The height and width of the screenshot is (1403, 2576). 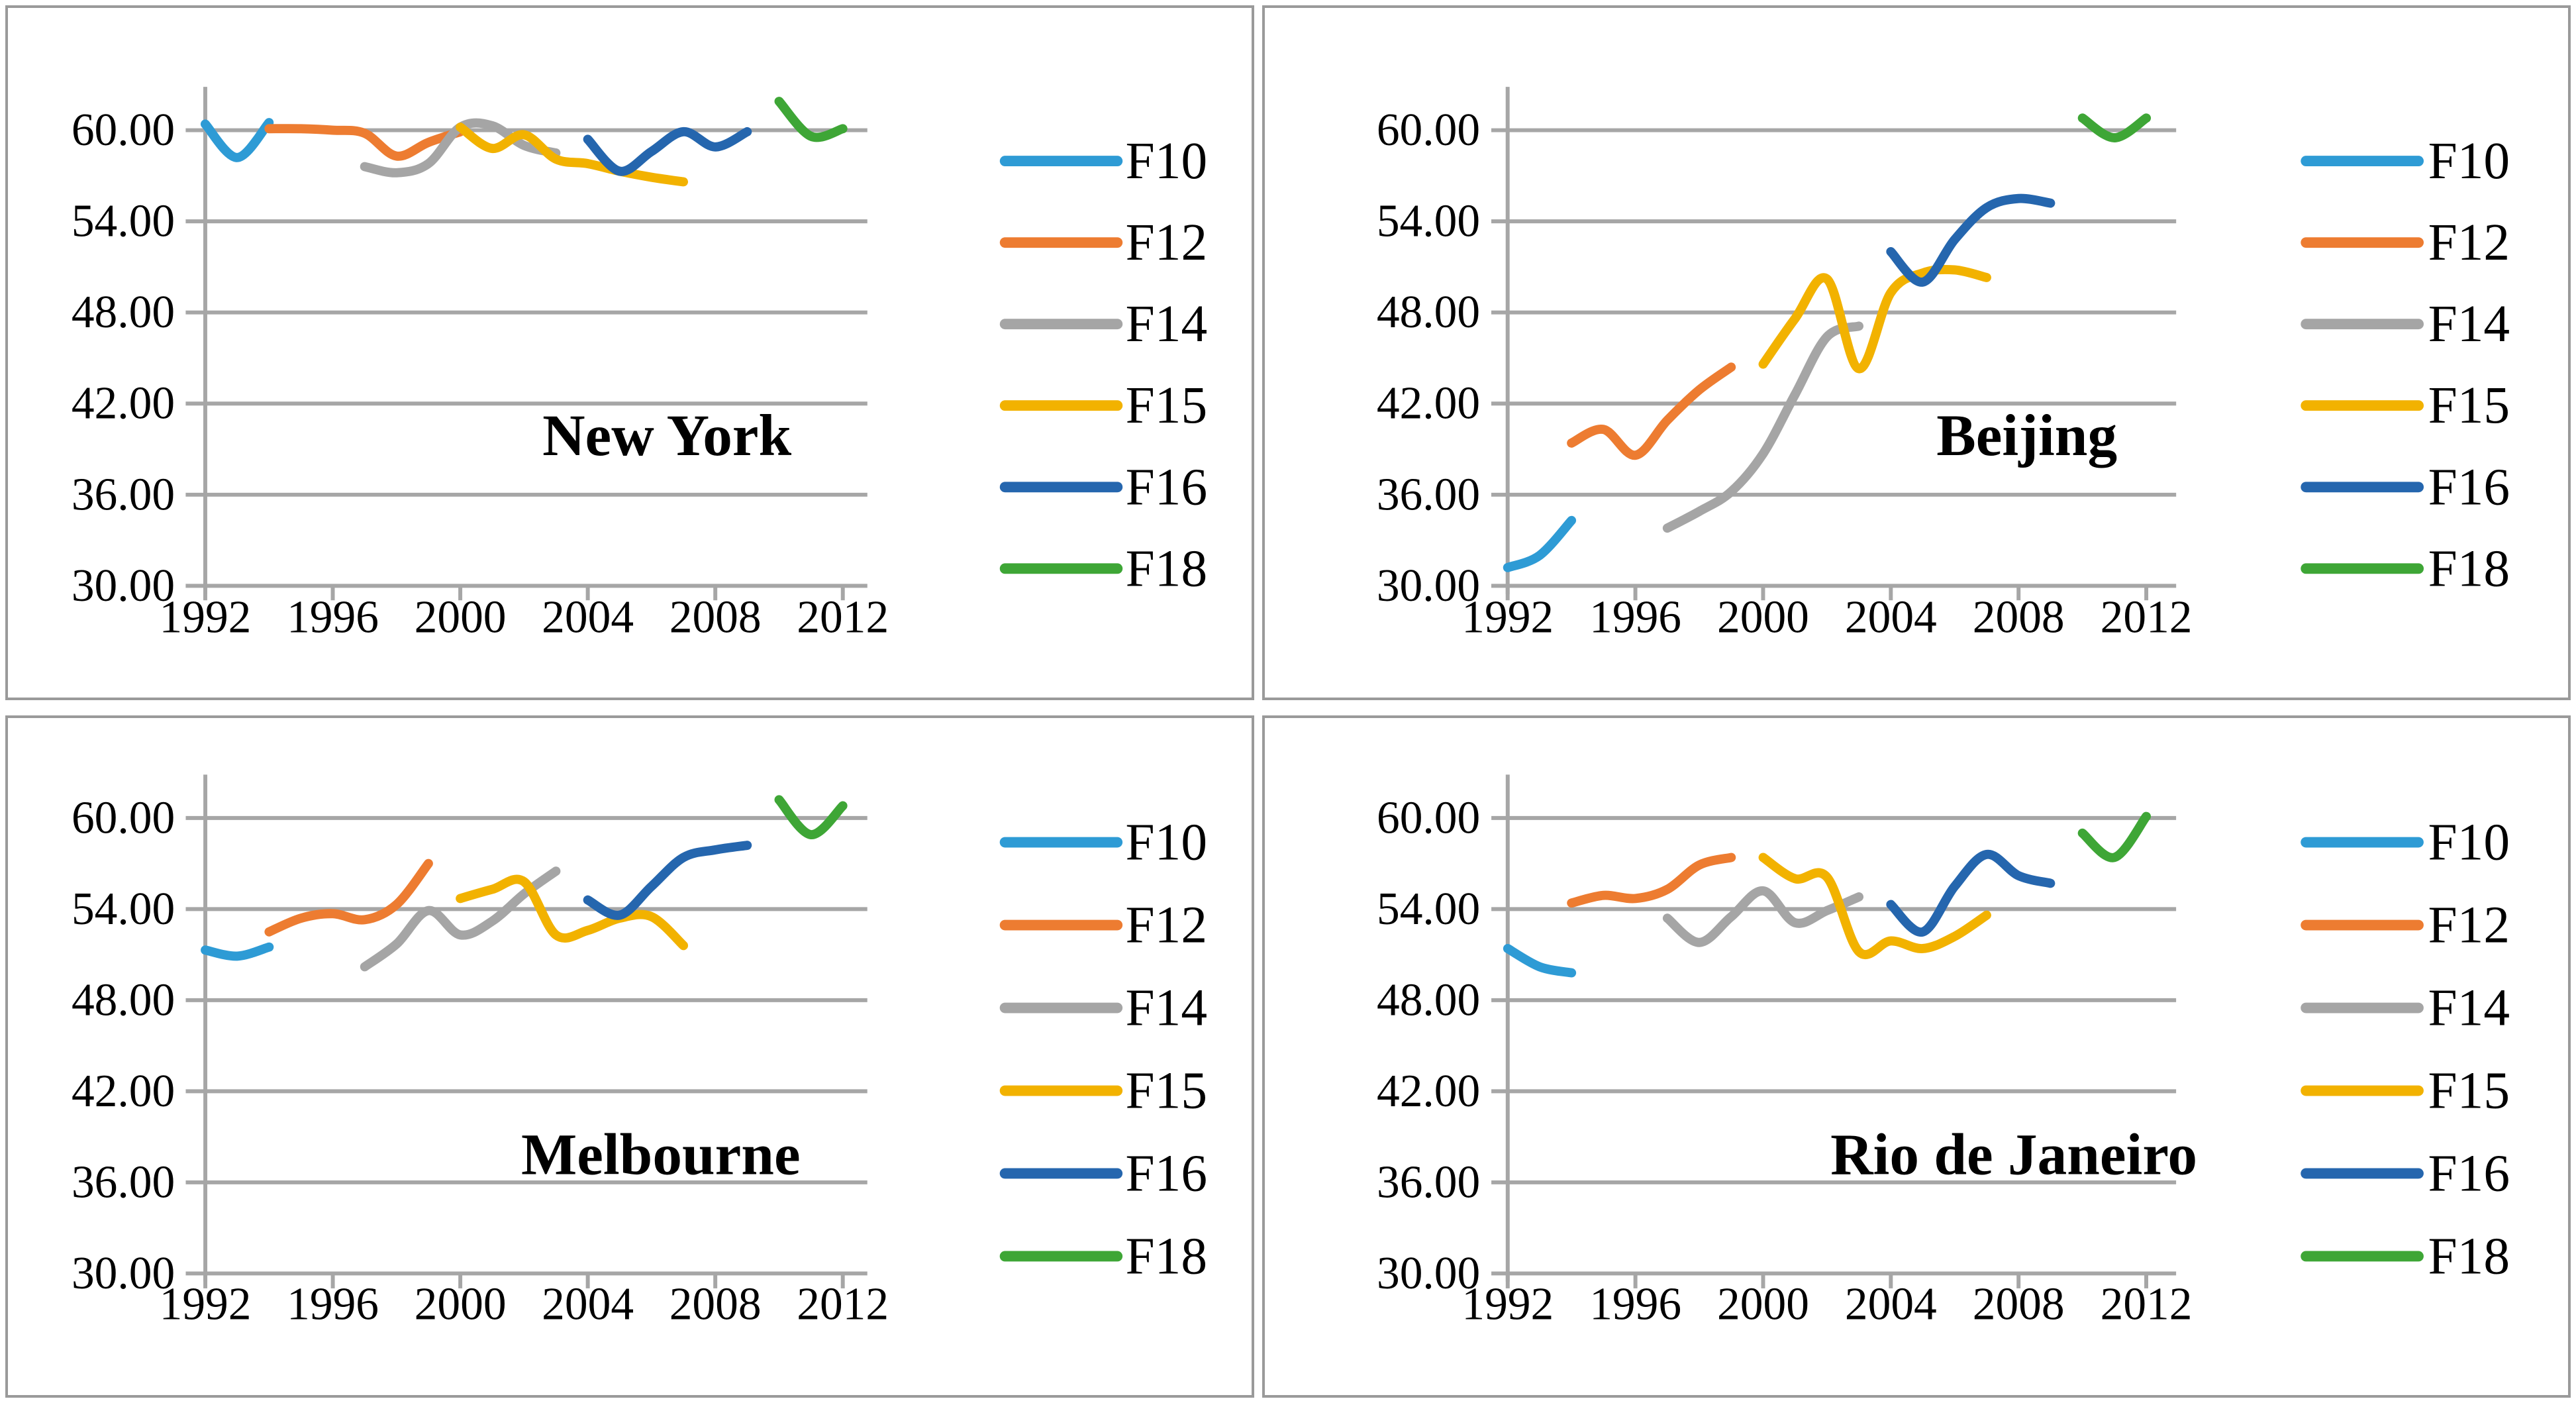 I want to click on chart-title: Melbourne, so click(x=661, y=1155).